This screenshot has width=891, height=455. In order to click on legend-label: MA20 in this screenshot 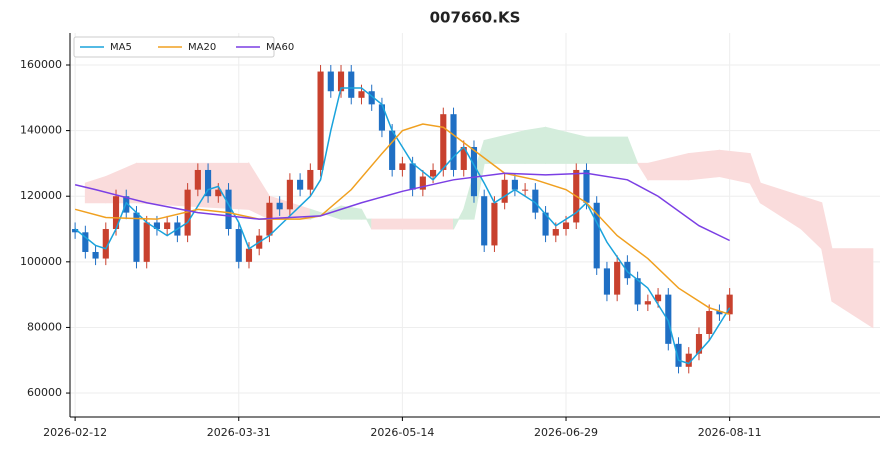, I will do `click(202, 47)`.